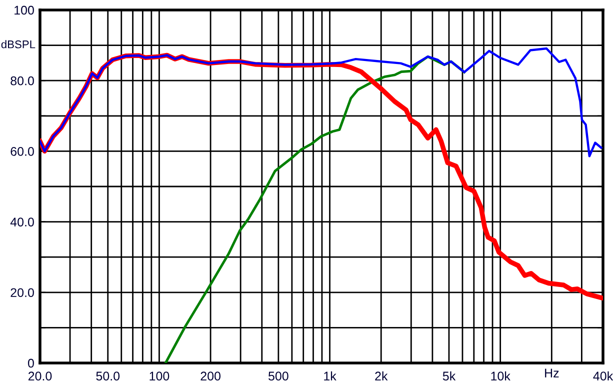 This screenshot has width=613, height=388. I want to click on y-tick-label: 20.0, so click(22, 293).